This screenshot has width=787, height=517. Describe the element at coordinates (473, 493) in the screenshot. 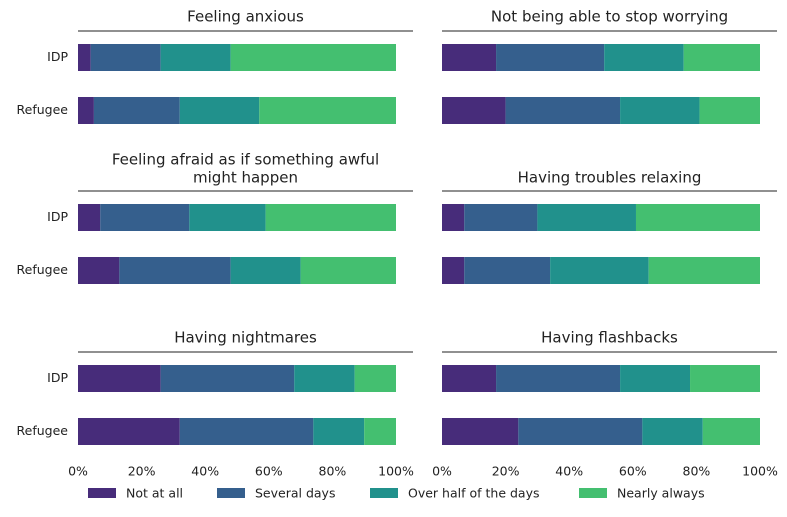

I see `legend-label: Over half of the days` at that location.